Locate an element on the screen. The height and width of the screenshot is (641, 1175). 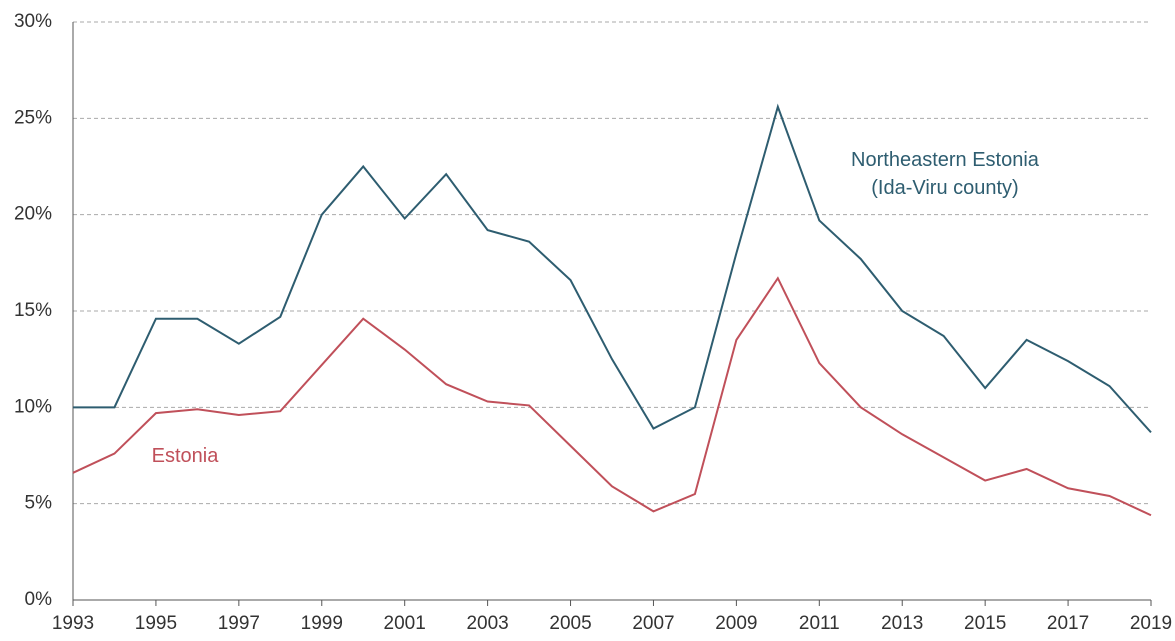
x-tick-label: 1993 is located at coordinates (73, 623).